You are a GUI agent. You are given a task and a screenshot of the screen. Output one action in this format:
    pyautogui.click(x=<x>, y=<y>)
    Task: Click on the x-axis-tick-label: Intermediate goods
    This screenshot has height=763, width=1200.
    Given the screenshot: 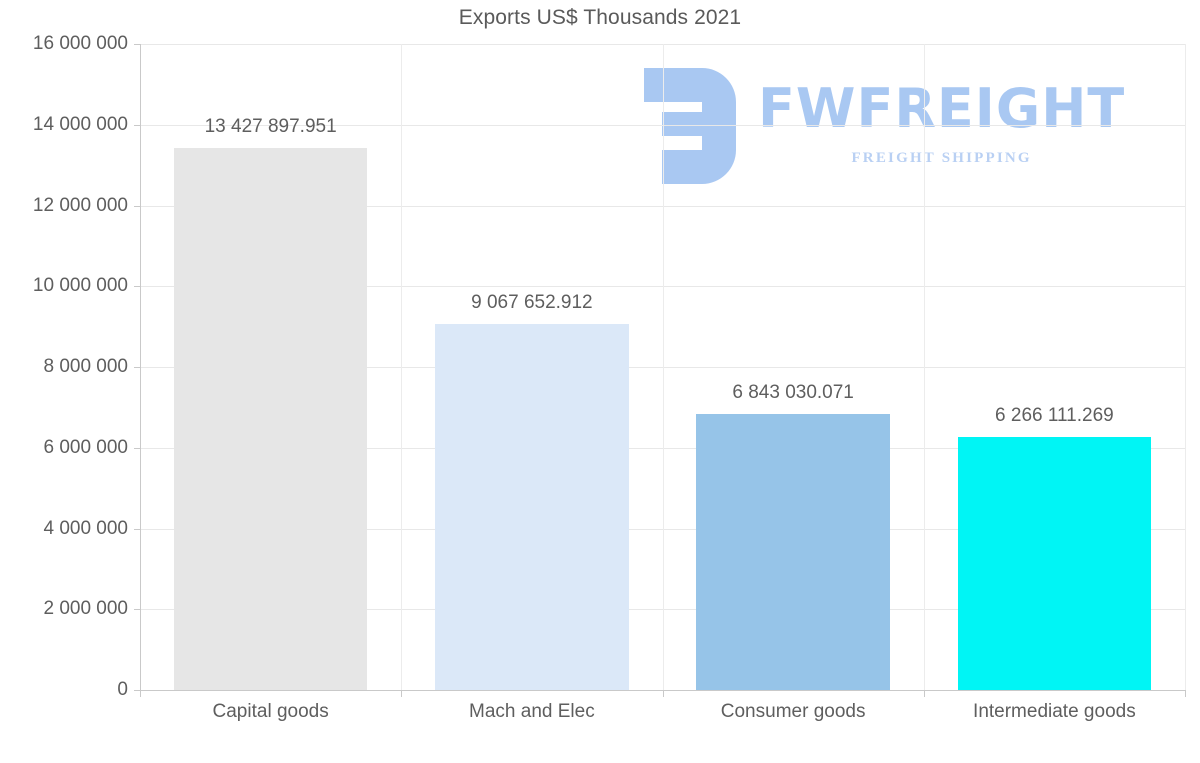 What is the action you would take?
    pyautogui.click(x=1054, y=711)
    